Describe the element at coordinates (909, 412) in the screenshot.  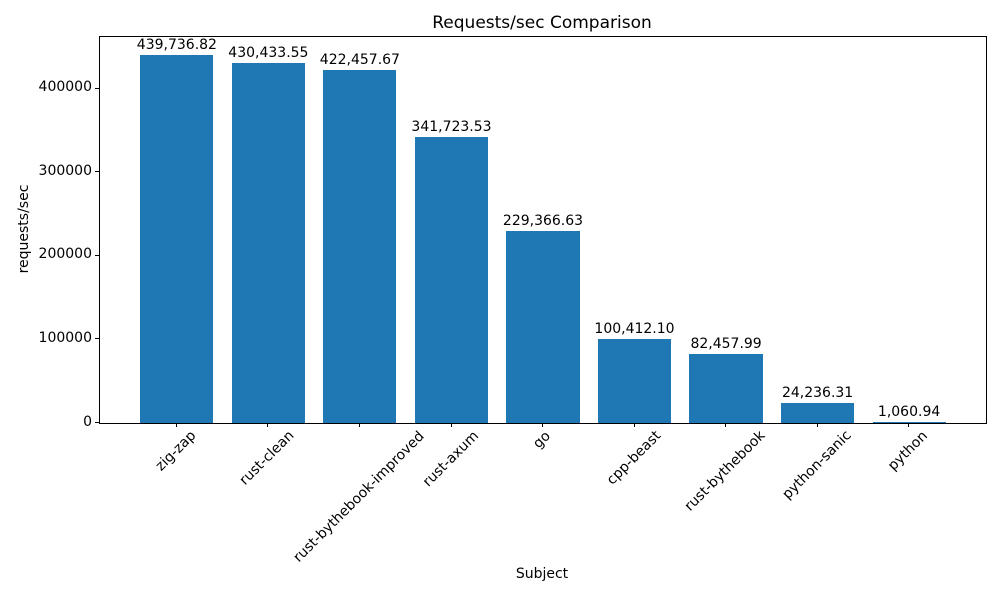
I see `bar-value-label: 1,060.94` at that location.